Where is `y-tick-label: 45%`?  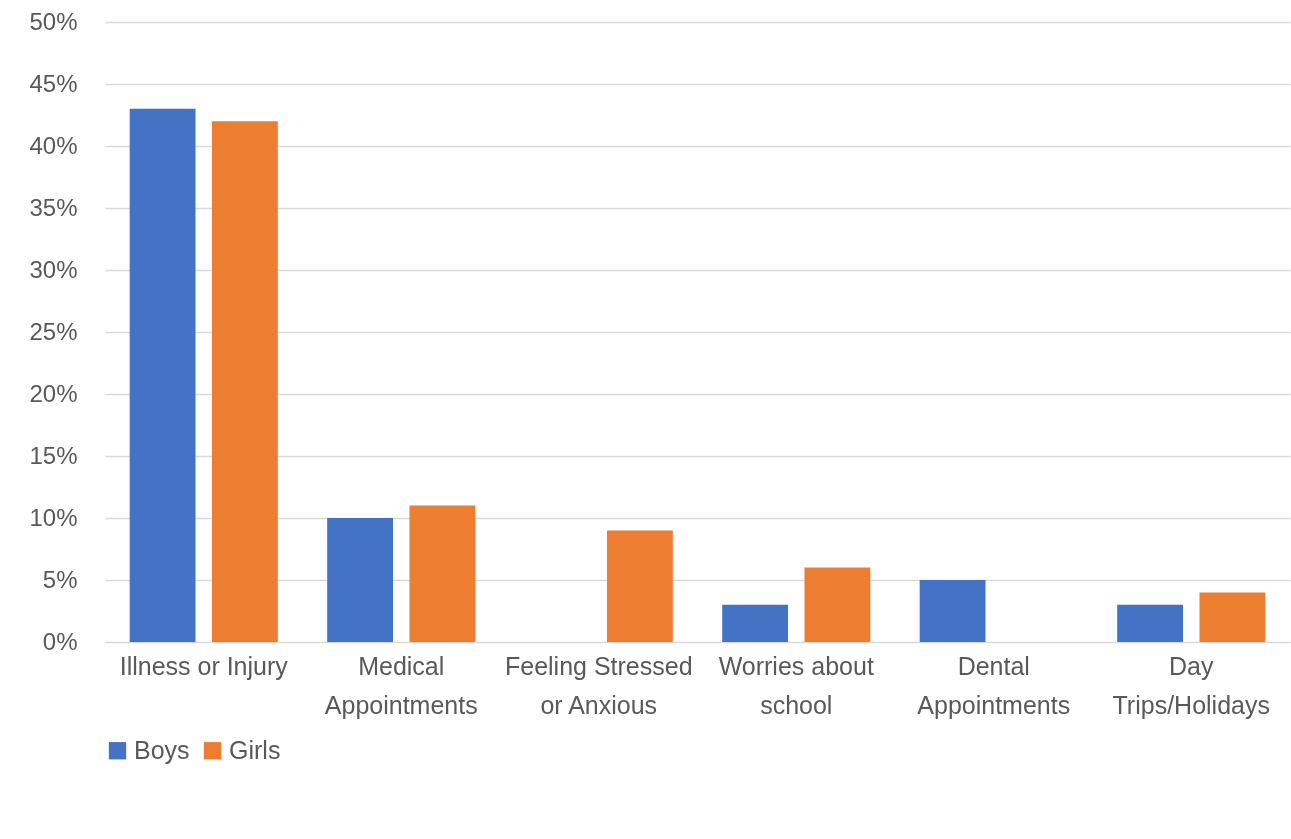
y-tick-label: 45% is located at coordinates (53, 83).